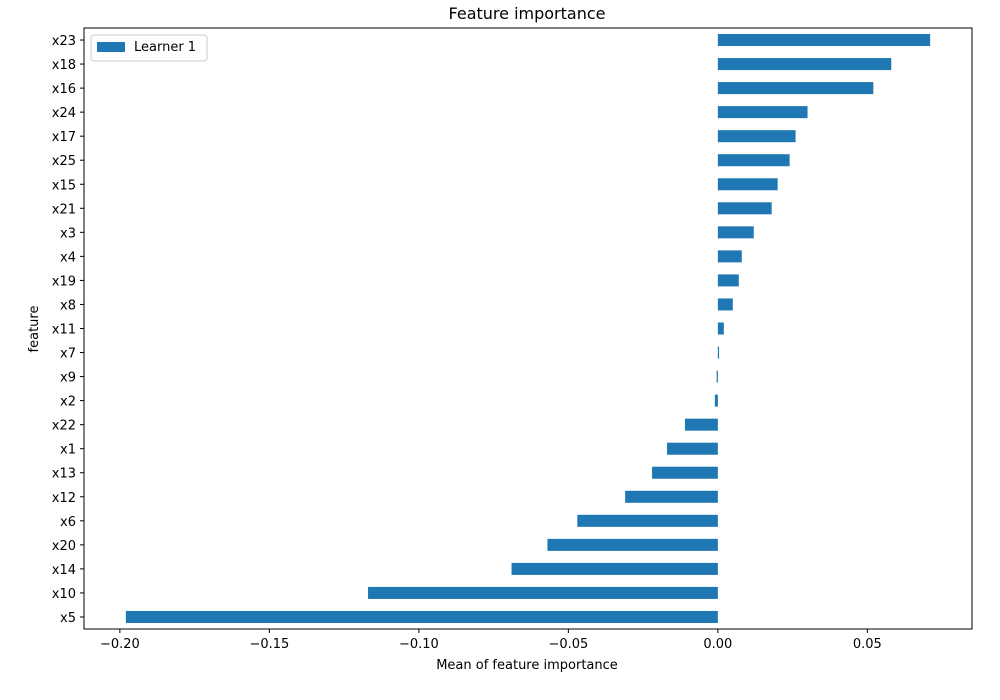 This screenshot has height=700, width=1000. Describe the element at coordinates (68, 233) in the screenshot. I see `y-tick-label: x3` at that location.